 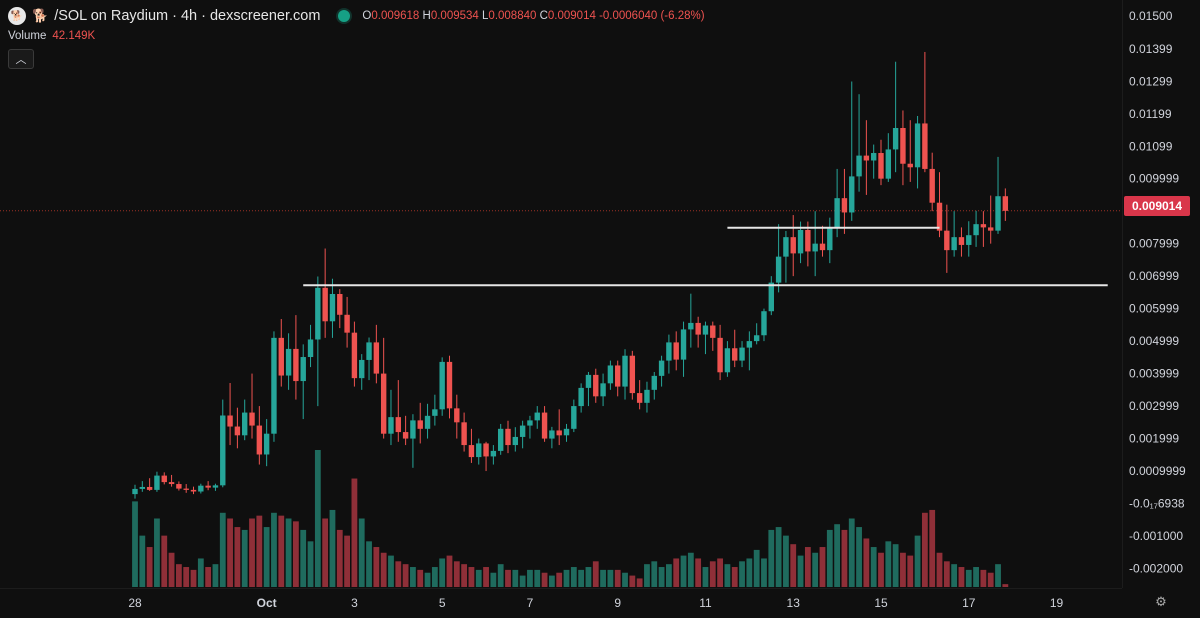 What do you see at coordinates (1157, 471) in the screenshot?
I see `y-tick-label: 0.0009999` at bounding box center [1157, 471].